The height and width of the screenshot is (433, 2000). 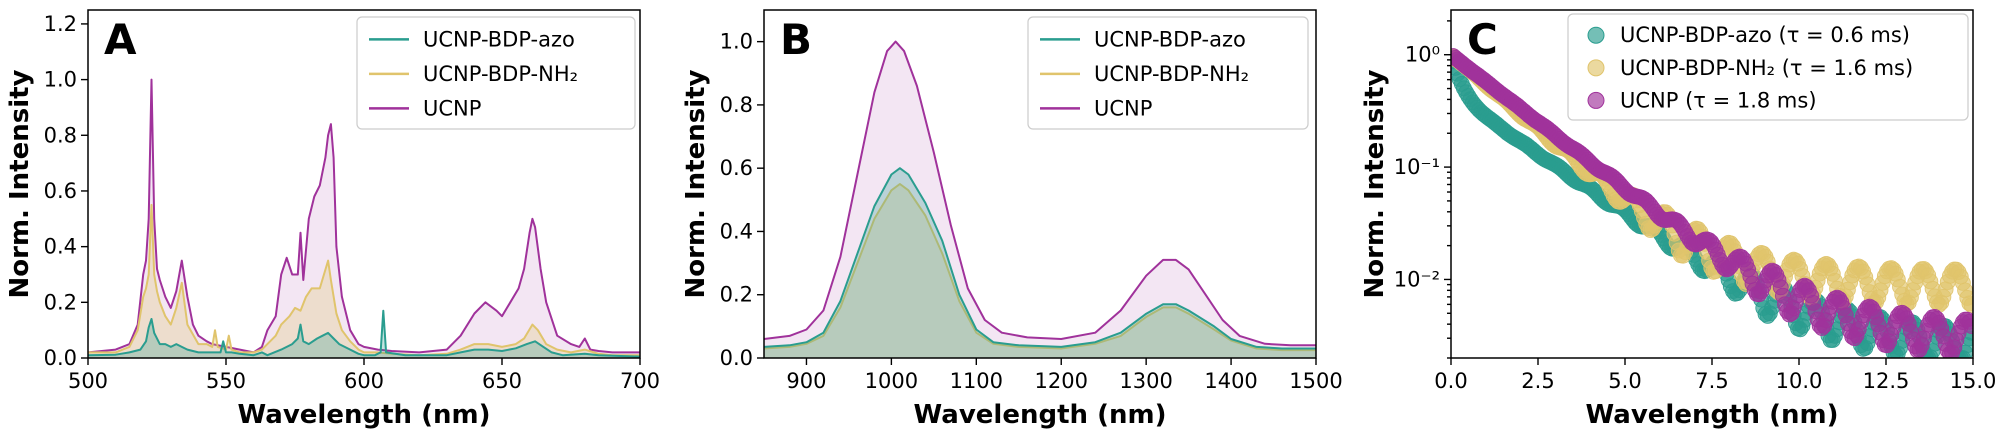 I want to click on x-tick-label: 600, so click(x=364, y=381).